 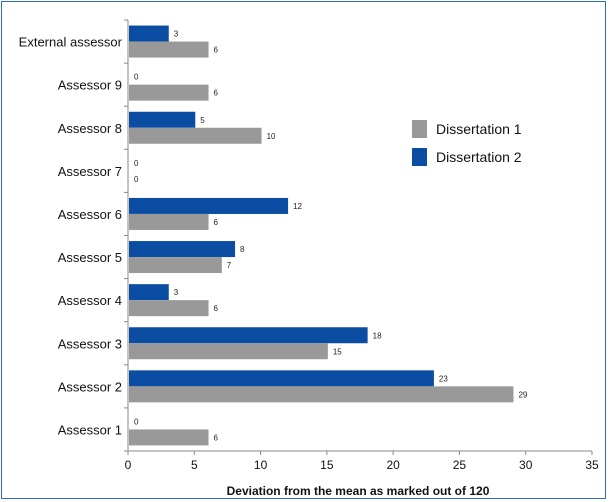 What do you see at coordinates (327, 465) in the screenshot?
I see `x-tick-label: 15` at bounding box center [327, 465].